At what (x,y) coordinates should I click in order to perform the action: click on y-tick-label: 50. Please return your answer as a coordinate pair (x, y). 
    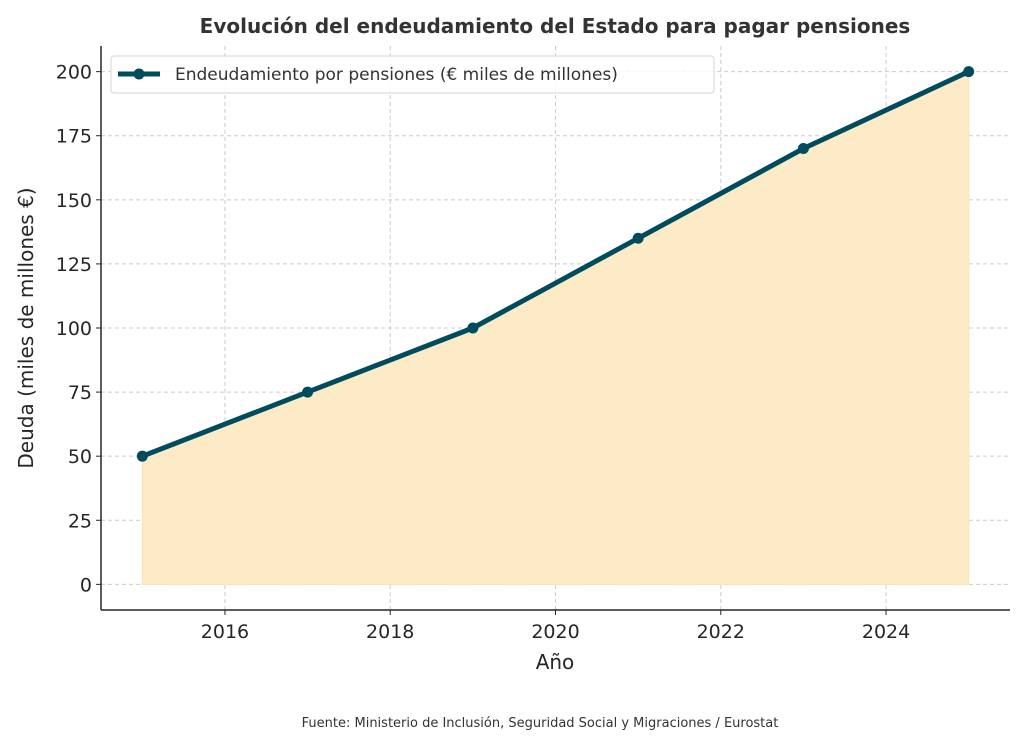
    Looking at the image, I should click on (80, 457).